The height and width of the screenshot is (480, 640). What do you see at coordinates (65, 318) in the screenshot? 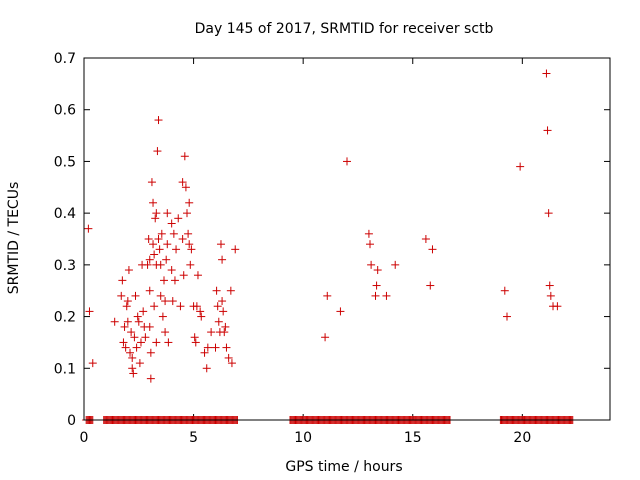
I see `y-tick-label: 0.2` at bounding box center [65, 318].